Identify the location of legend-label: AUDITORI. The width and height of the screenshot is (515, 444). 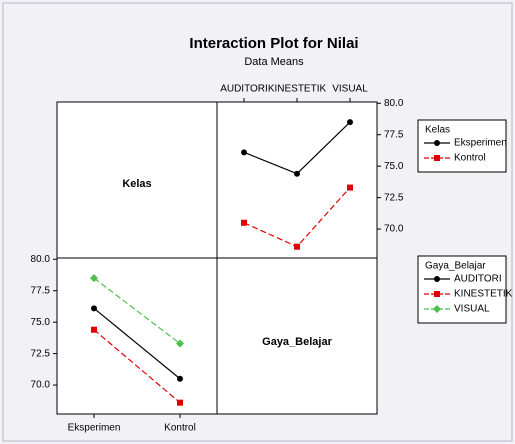
(478, 279).